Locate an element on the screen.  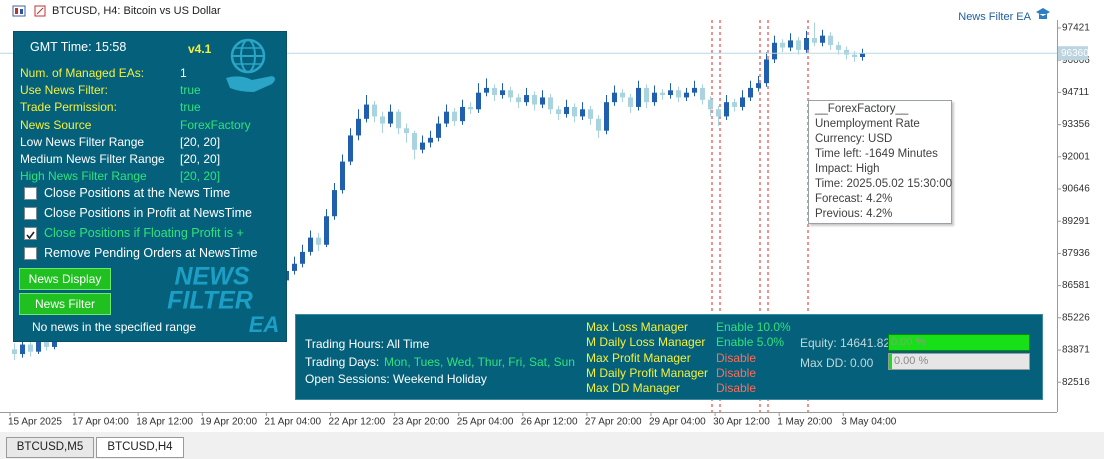
x-tick-label: 25 Apr 04:00 is located at coordinates (485, 422).